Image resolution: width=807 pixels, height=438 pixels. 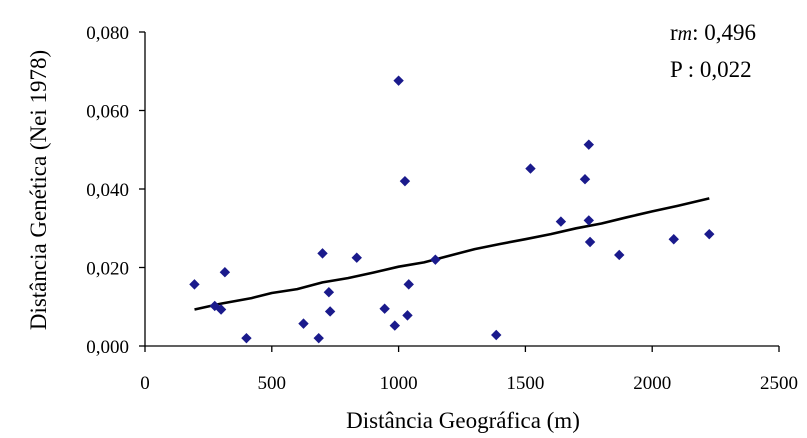 What do you see at coordinates (38, 190) in the screenshot?
I see `y-axis-title: Distância Genética (Nei 1978)` at bounding box center [38, 190].